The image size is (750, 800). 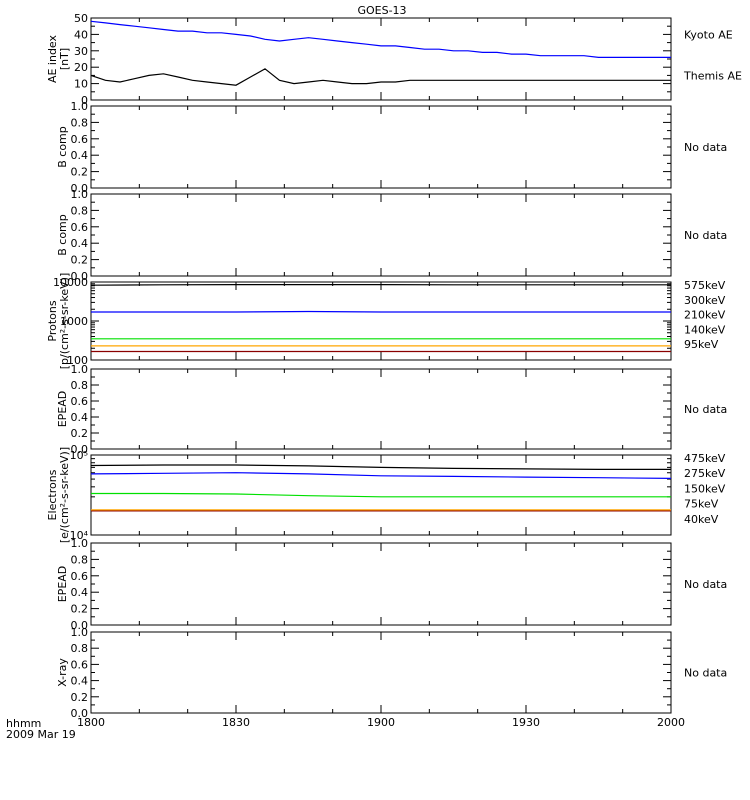 I want to click on panel-5: 0.0 0.2 0.4 0.6 0.8 1.0 EPEAD No data, so click(x=391, y=409).